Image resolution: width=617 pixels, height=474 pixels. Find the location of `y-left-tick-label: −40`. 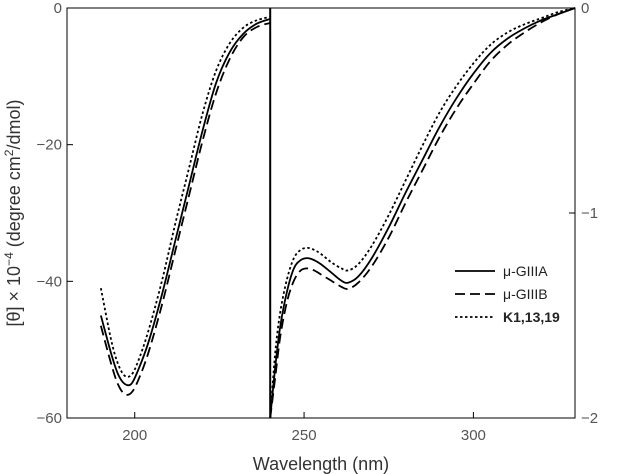

y-left-tick-label: −40 is located at coordinates (49, 281).